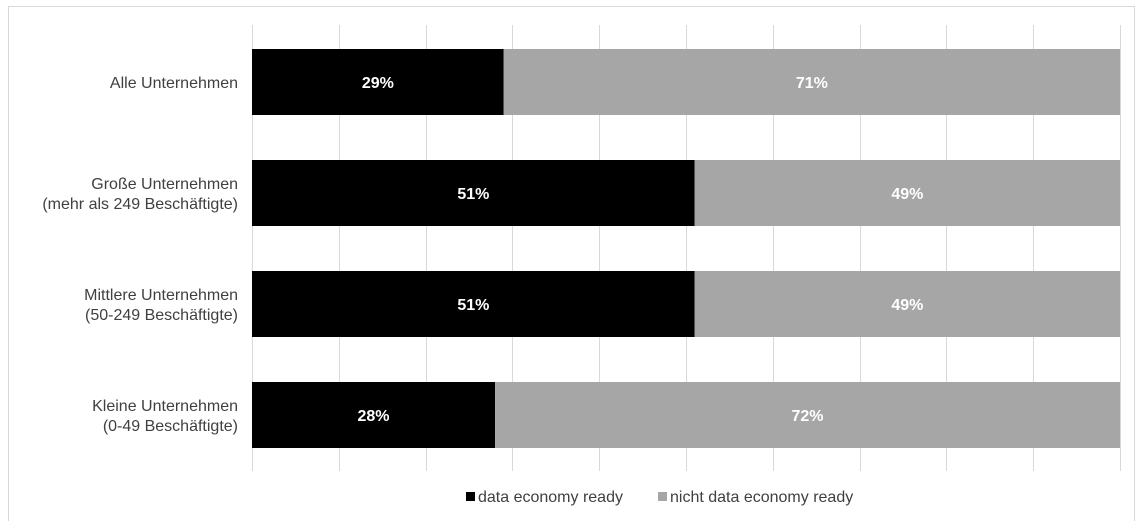 Image resolution: width=1136 pixels, height=522 pixels. What do you see at coordinates (170, 426) in the screenshot?
I see `category-label: (0-49 Beschäftigte)` at bounding box center [170, 426].